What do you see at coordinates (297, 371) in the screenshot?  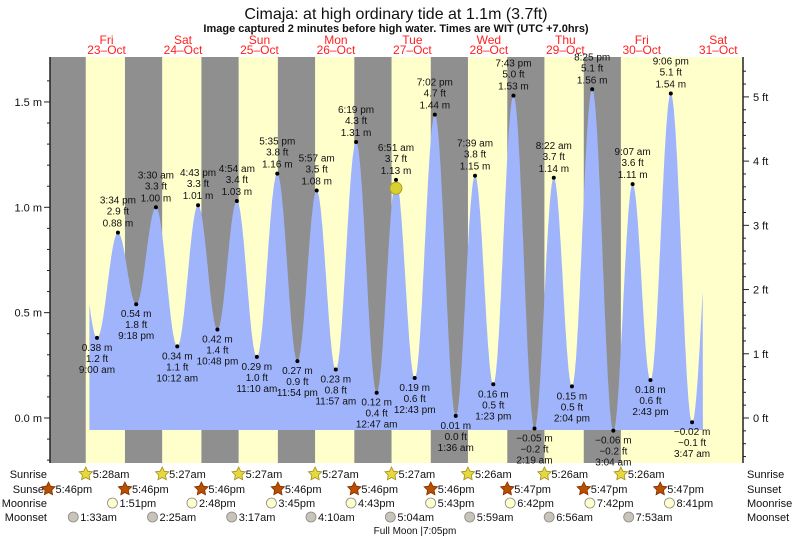 I see `tide-m-label: 0.27 m` at bounding box center [297, 371].